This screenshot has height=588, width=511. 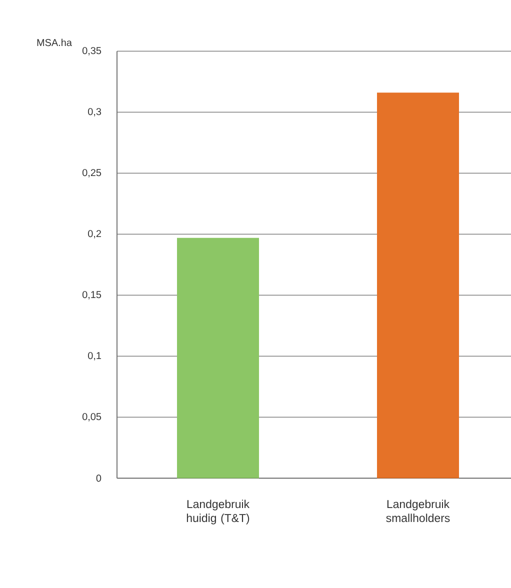 What do you see at coordinates (98, 478) in the screenshot?
I see `y-tick-label: 0` at bounding box center [98, 478].